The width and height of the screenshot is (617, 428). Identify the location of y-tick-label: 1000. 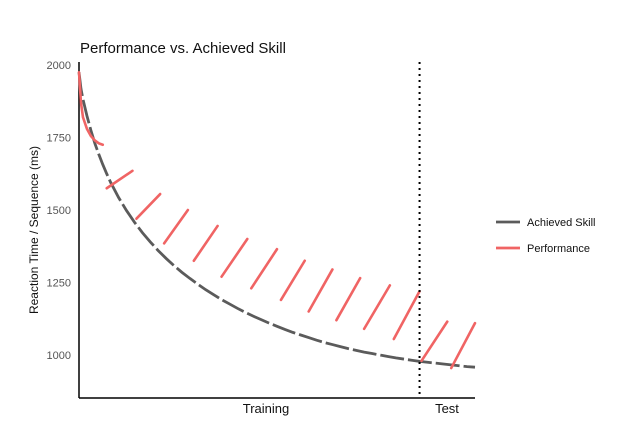
(59, 356).